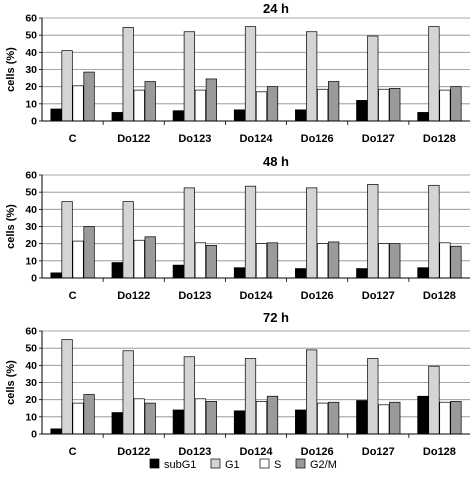  Describe the element at coordinates (362, 273) in the screenshot. I see `bar-subg1-do127` at that location.